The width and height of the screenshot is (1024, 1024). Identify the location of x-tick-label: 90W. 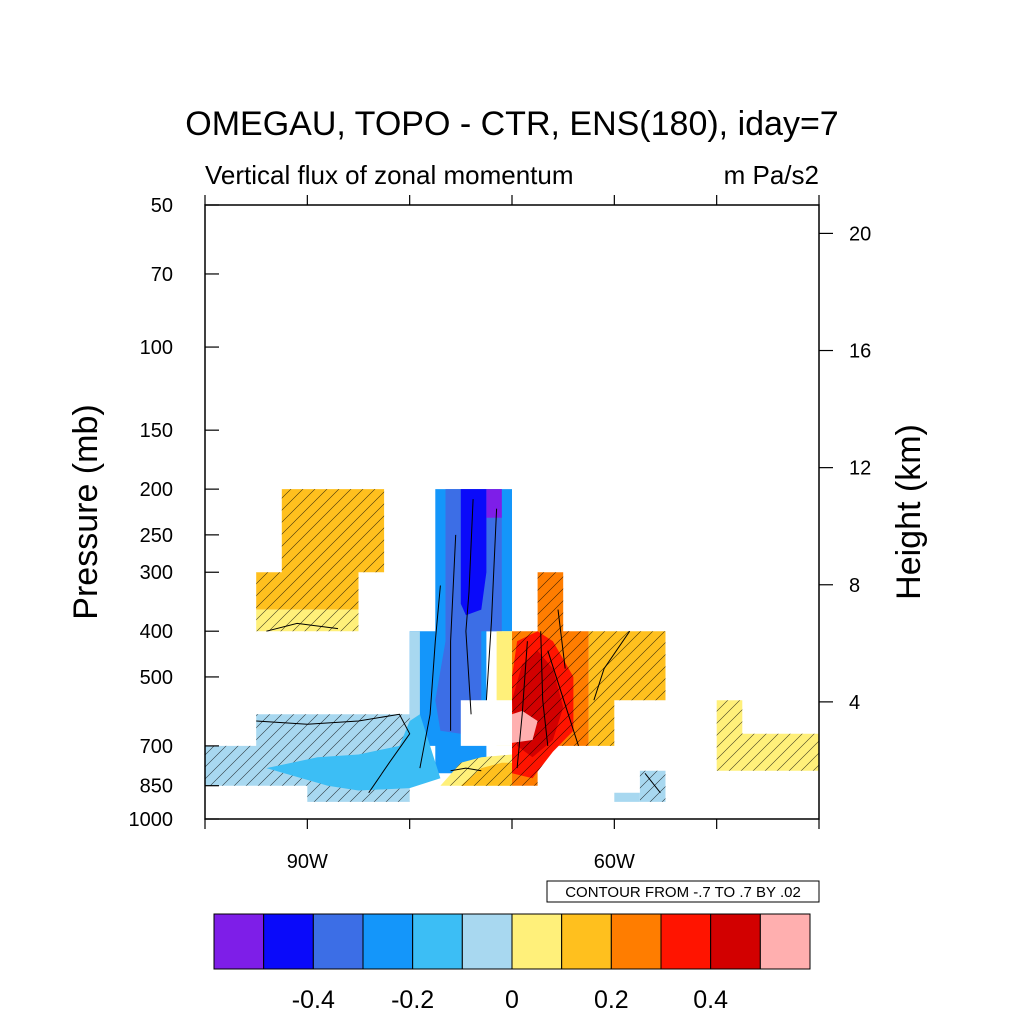
(307, 862).